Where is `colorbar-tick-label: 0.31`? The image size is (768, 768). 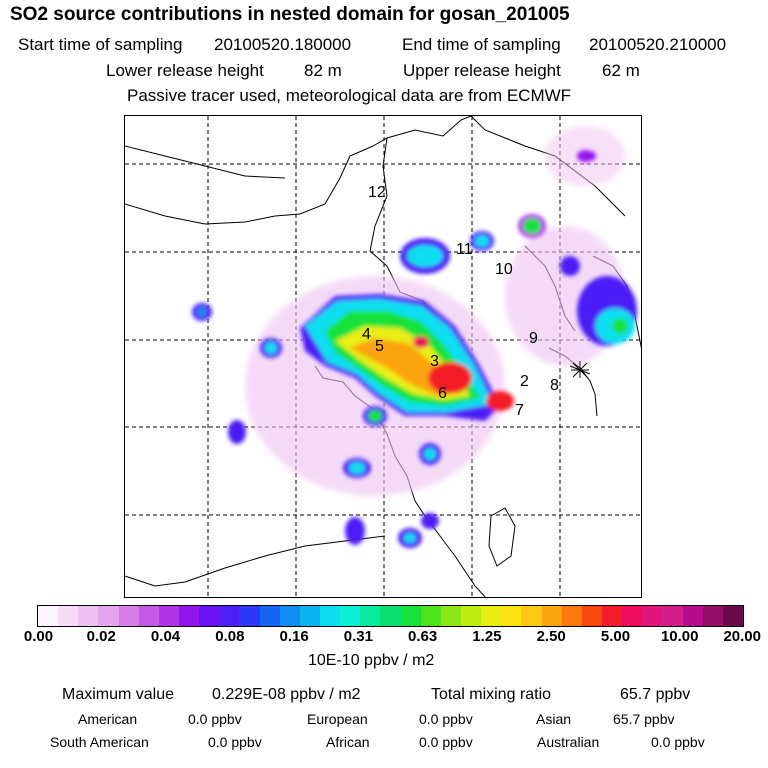
colorbar-tick-label: 0.31 is located at coordinates (358, 636).